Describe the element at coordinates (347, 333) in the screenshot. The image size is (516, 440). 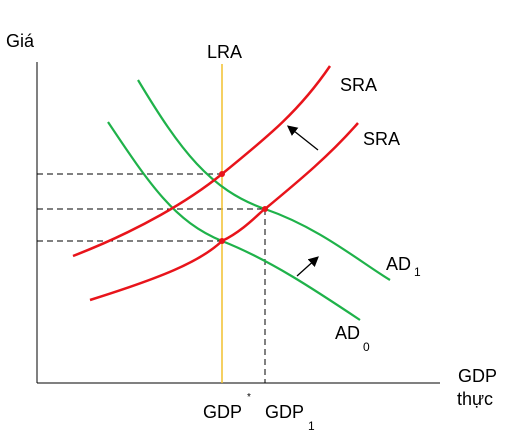
I see `ad0-label: AD` at that location.